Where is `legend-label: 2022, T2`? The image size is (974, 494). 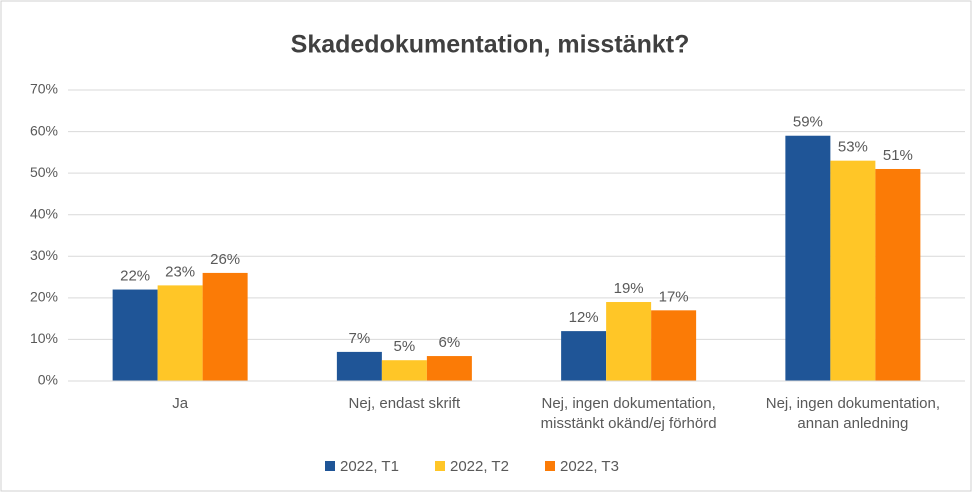 legend-label: 2022, T2 is located at coordinates (479, 466).